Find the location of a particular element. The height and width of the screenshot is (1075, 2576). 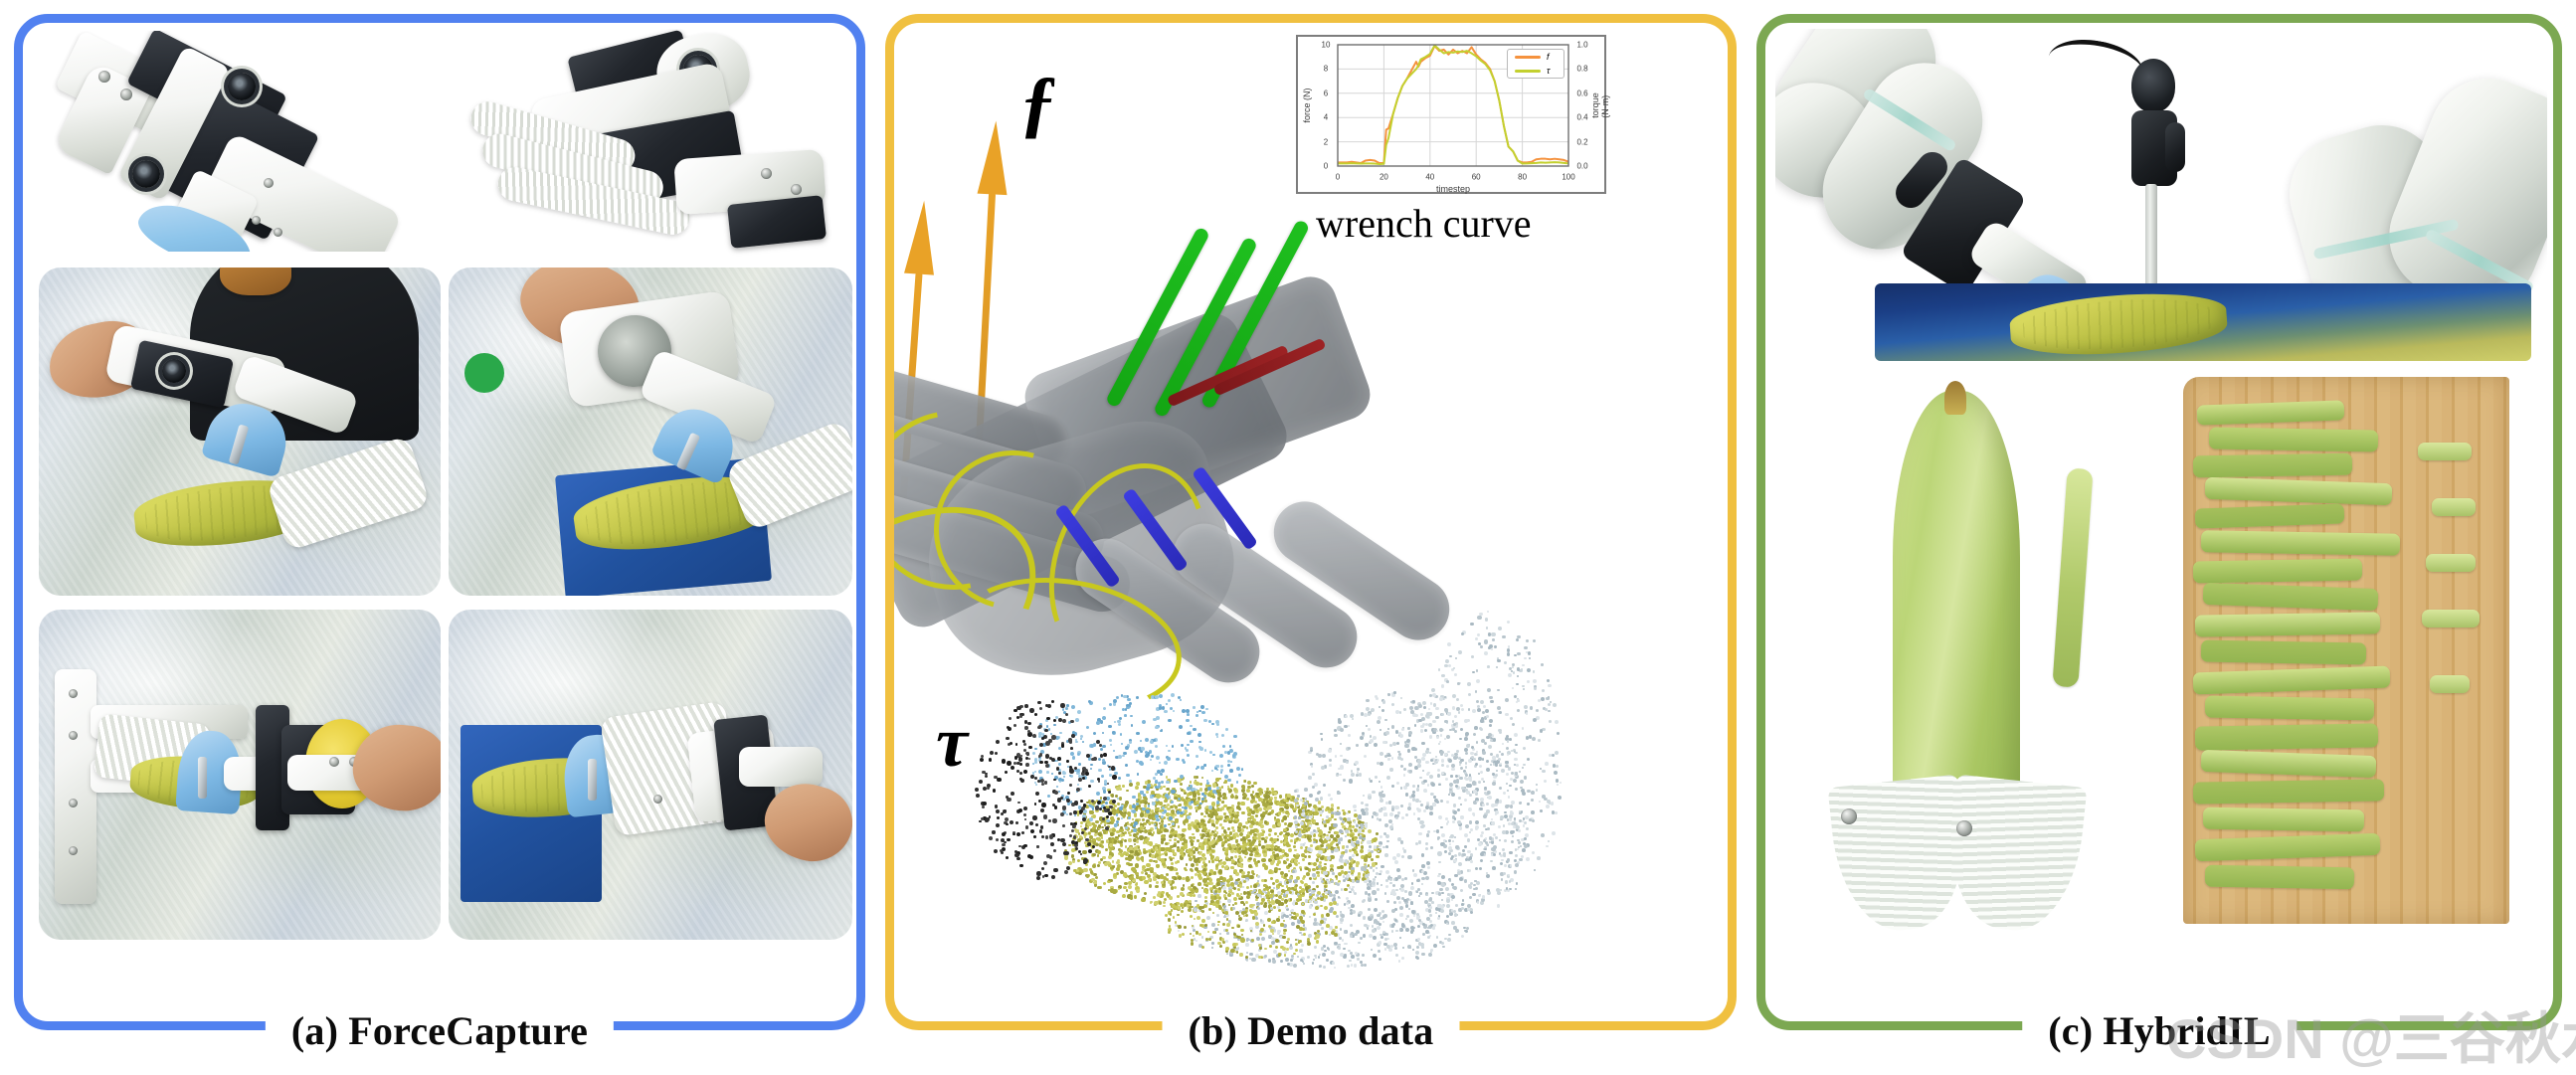

y-tick-label: 2 is located at coordinates (1326, 142).